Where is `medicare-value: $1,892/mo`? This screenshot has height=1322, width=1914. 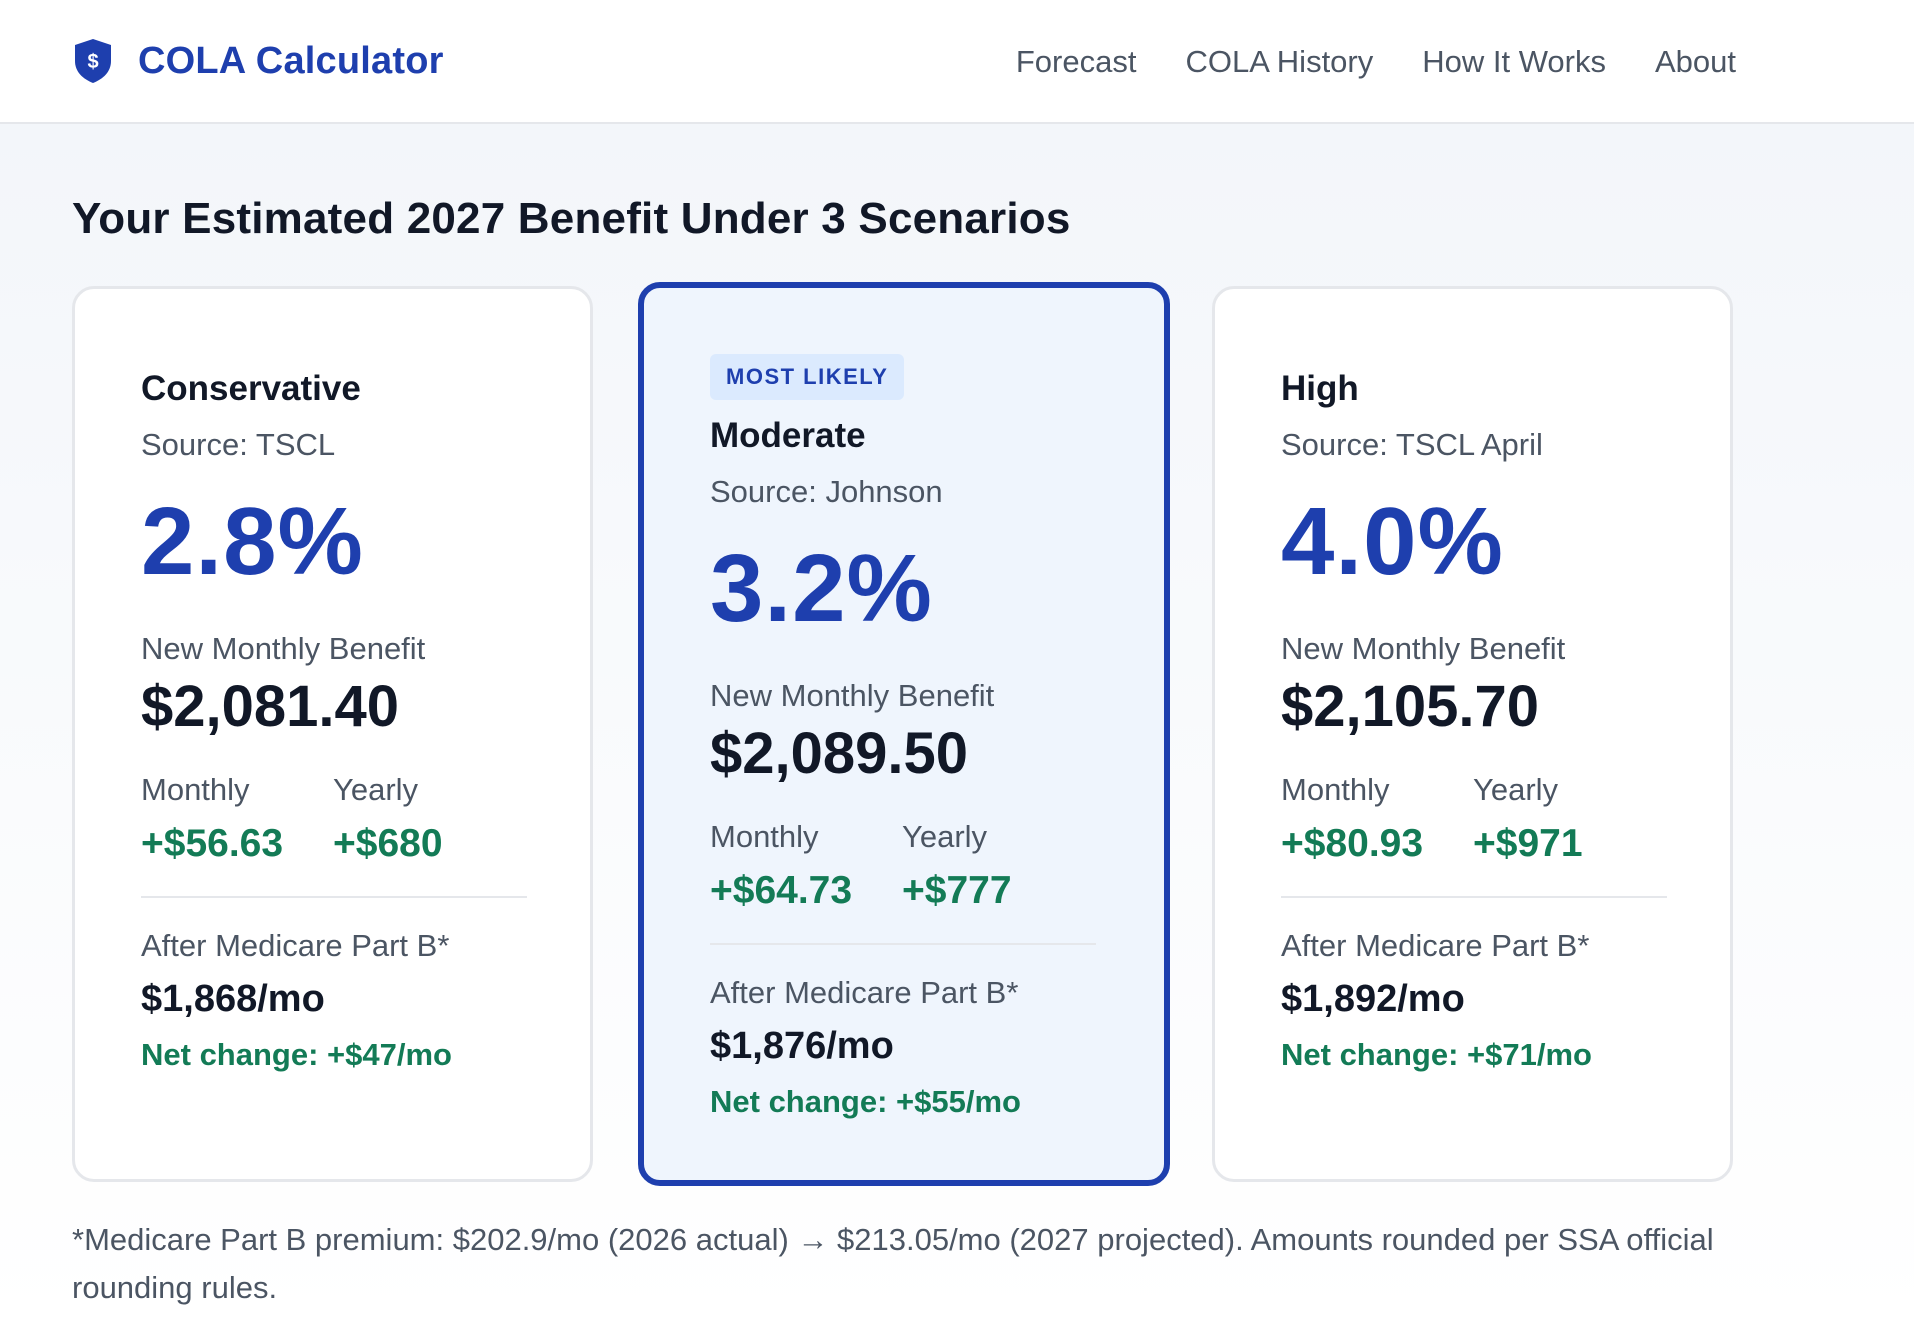 medicare-value: $1,892/mo is located at coordinates (1373, 998).